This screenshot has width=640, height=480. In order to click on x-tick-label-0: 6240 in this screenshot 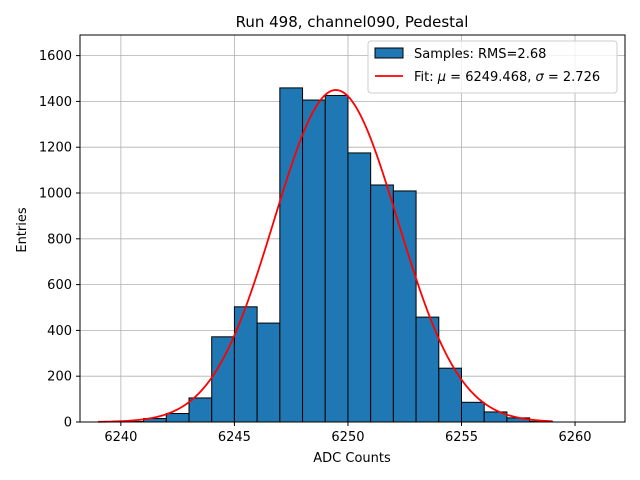, I will do `click(120, 437)`.